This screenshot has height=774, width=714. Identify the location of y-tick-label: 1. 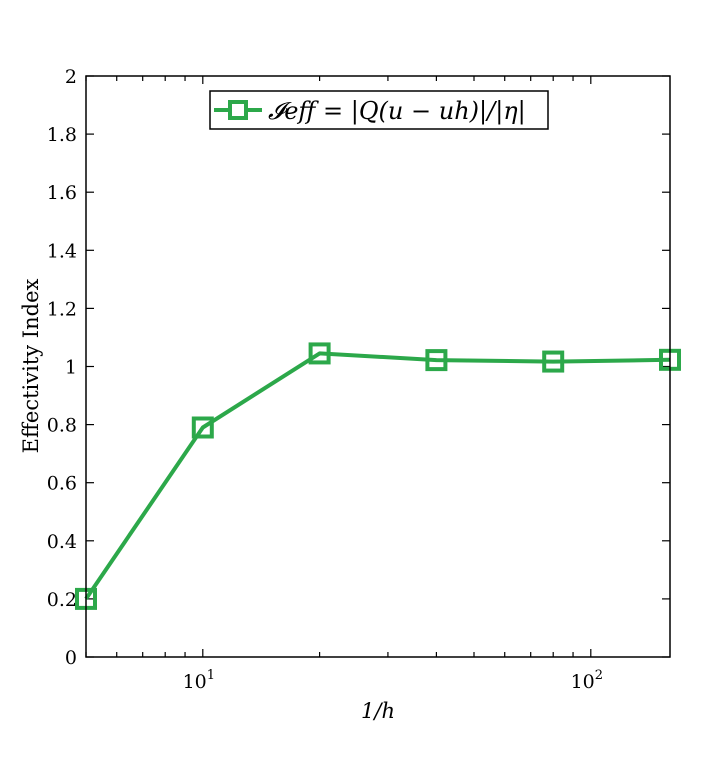
(71, 368).